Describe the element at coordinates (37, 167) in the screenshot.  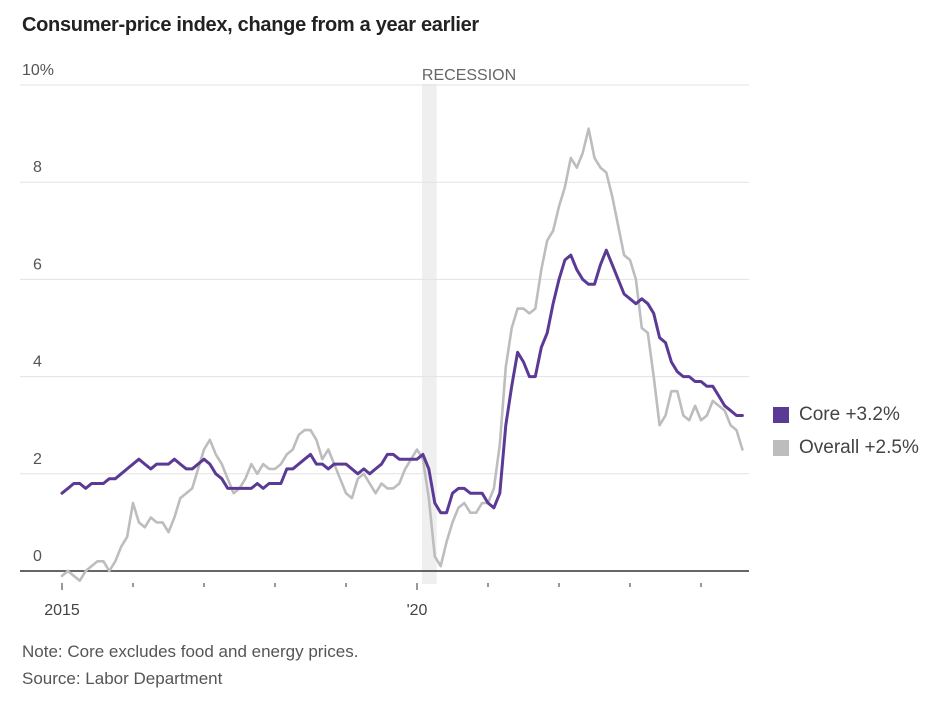
I see `y-tick-label: 8` at that location.